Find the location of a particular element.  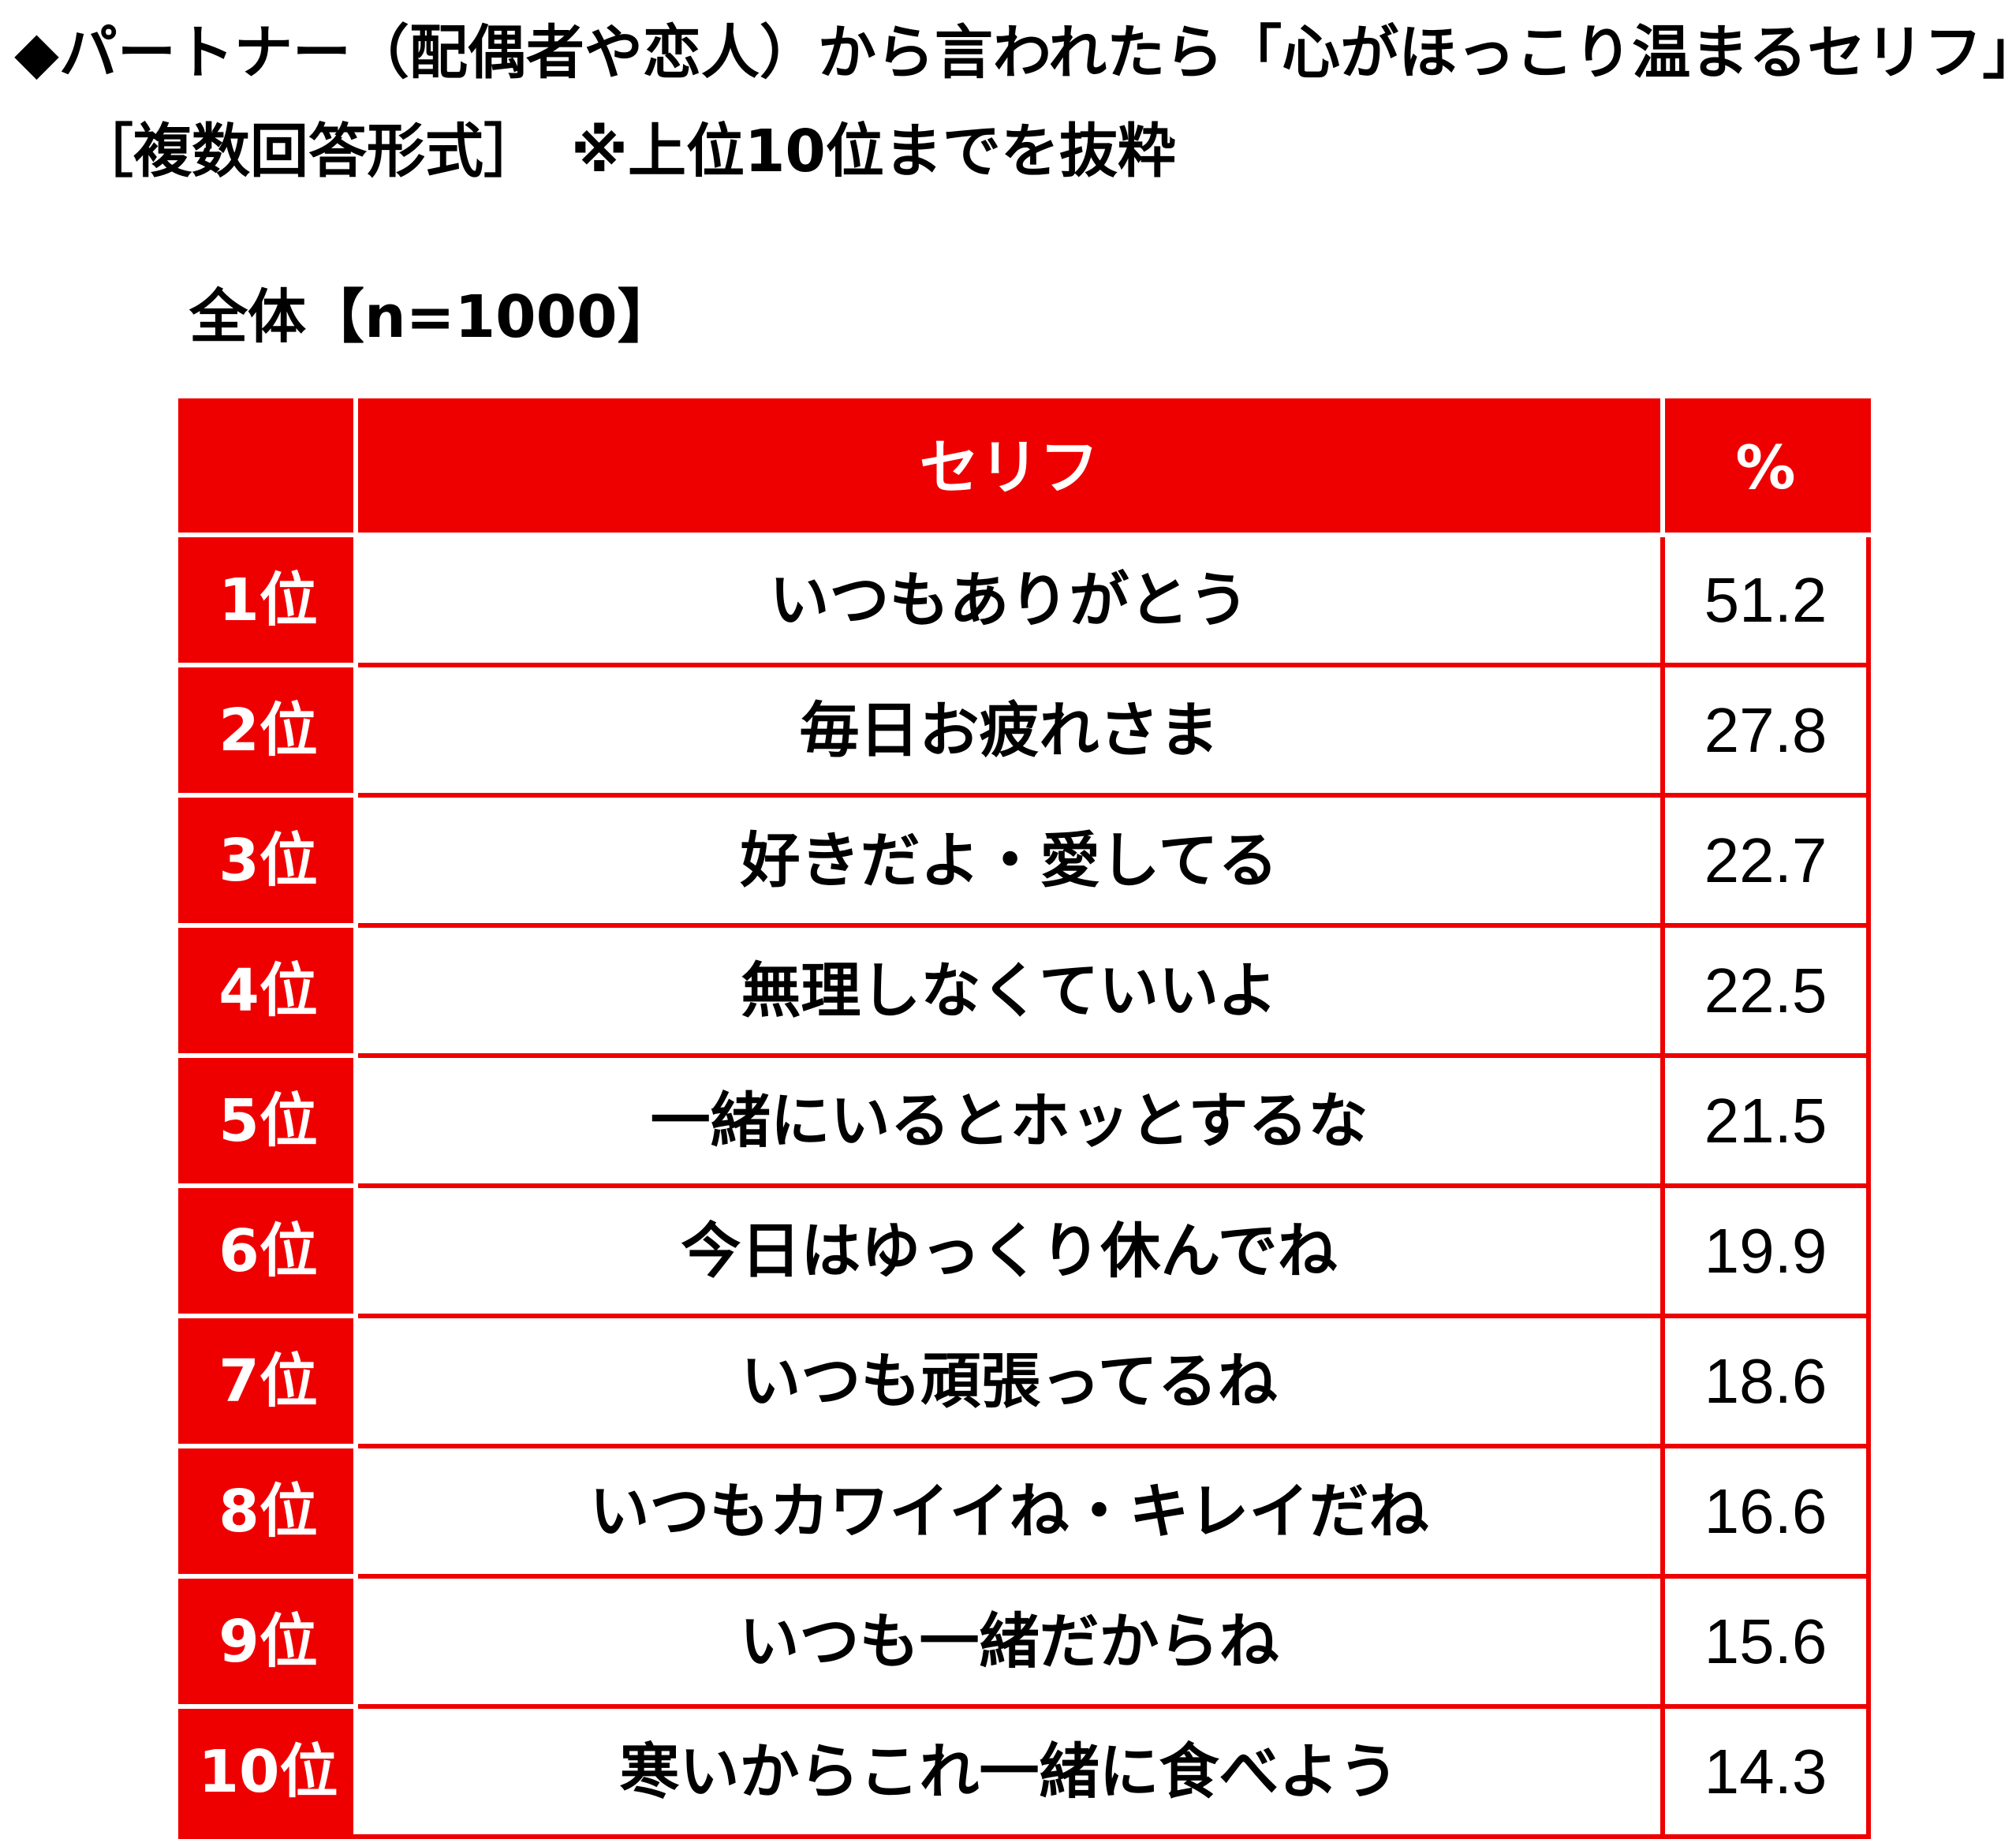

table-row: 3位 好きだよ・愛してる 22.7 is located at coordinates (1024, 860).